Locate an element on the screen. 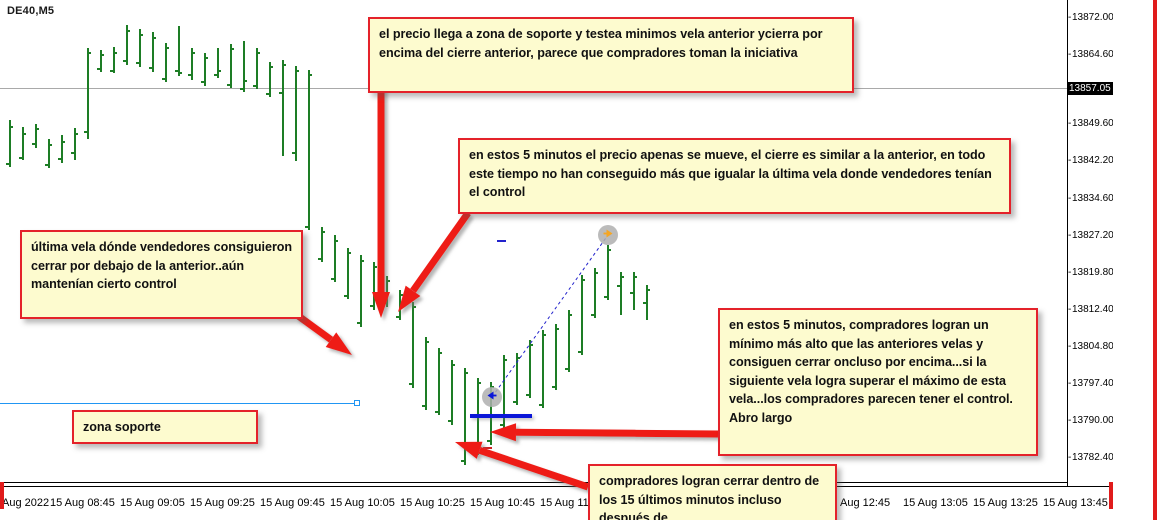  time-tick-label: 15 Aug 08:45 is located at coordinates (82, 503).